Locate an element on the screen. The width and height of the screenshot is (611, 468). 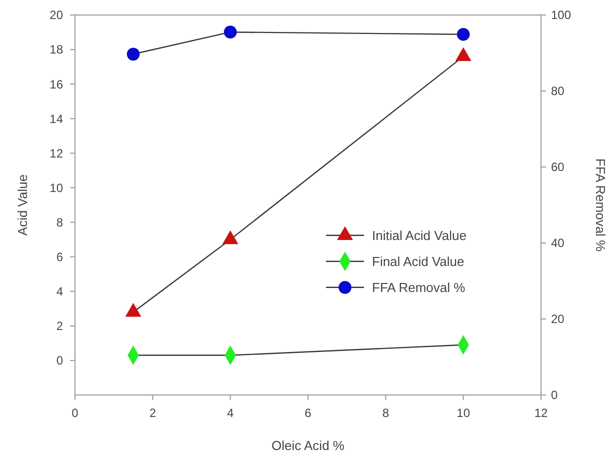
y2-tick-label: 0 is located at coordinates (554, 395).